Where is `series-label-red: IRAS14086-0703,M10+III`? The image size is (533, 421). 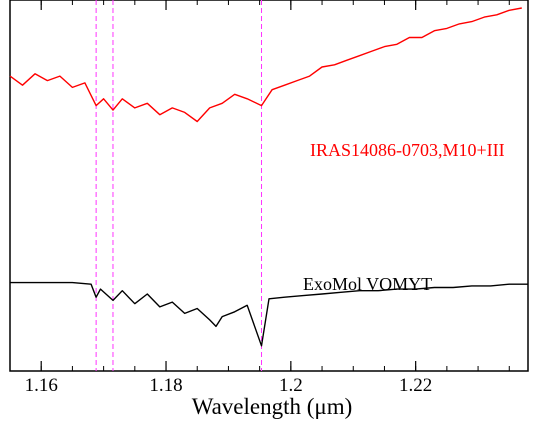
series-label-red: IRAS14086-0703,M10+III is located at coordinates (407, 150).